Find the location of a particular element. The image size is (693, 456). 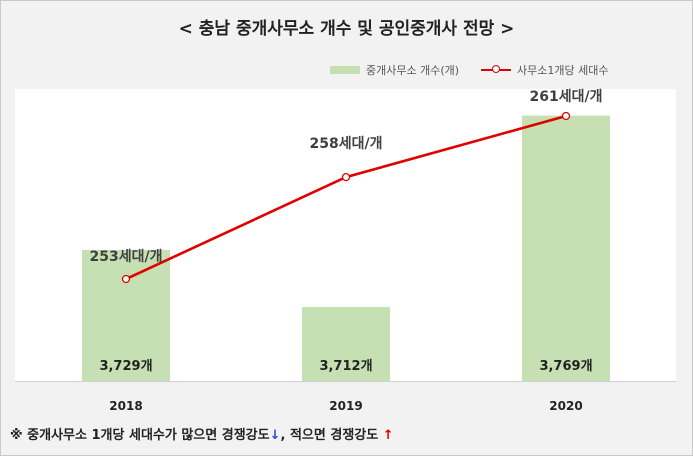

x-tick-2018: 2018 is located at coordinates (125, 406).